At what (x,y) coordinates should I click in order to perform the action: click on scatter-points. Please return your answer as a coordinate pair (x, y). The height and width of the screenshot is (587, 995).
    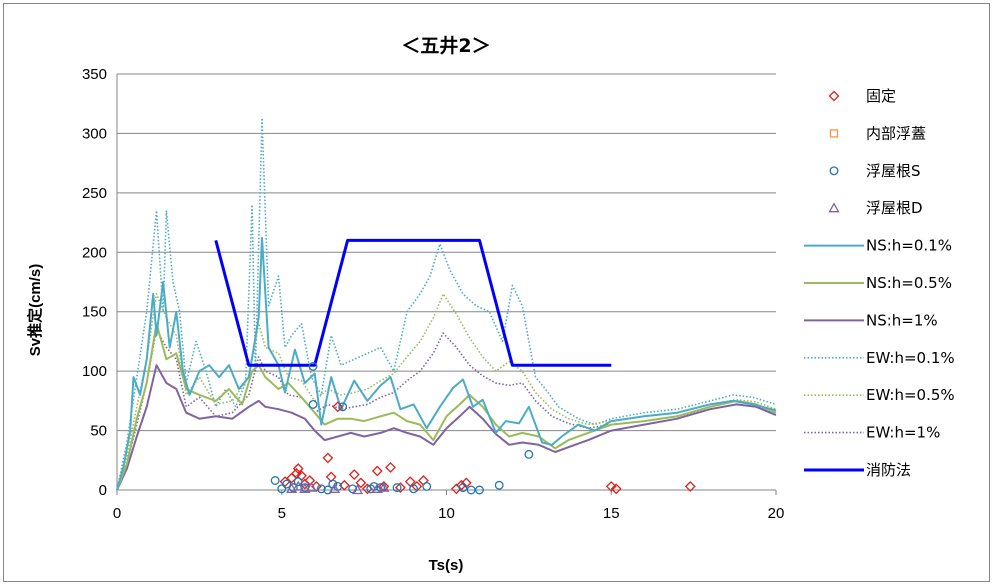
    Looking at the image, I should click on (483, 428).